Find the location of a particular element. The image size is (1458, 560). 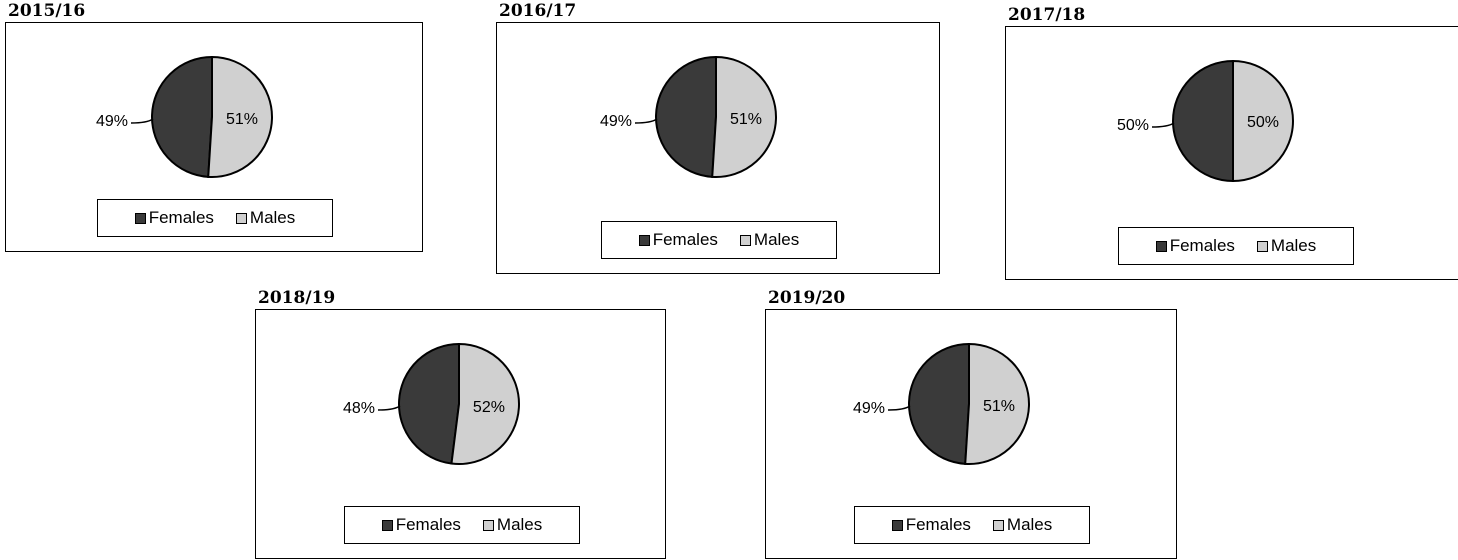

chart-title: 2018/19 is located at coordinates (297, 298).